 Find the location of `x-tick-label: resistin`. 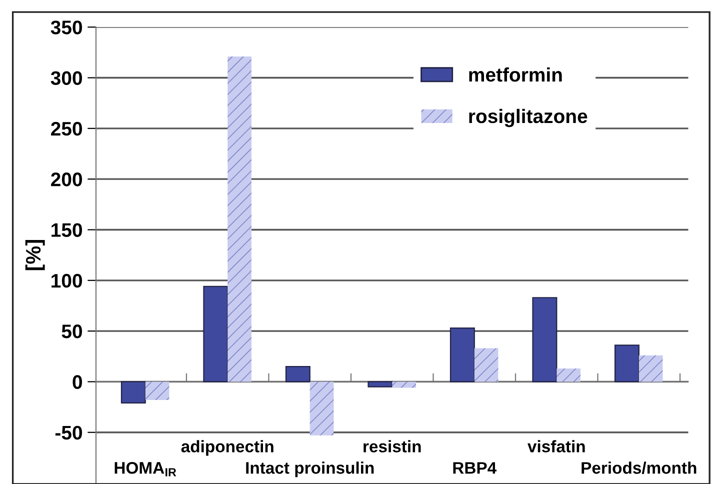

x-tick-label: resistin is located at coordinates (392, 446).